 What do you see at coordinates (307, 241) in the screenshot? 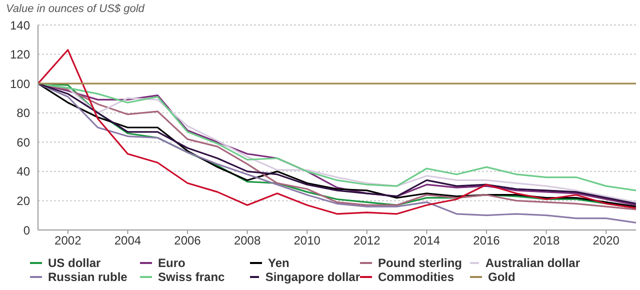
I see `x-tick-label: 2010` at bounding box center [307, 241].